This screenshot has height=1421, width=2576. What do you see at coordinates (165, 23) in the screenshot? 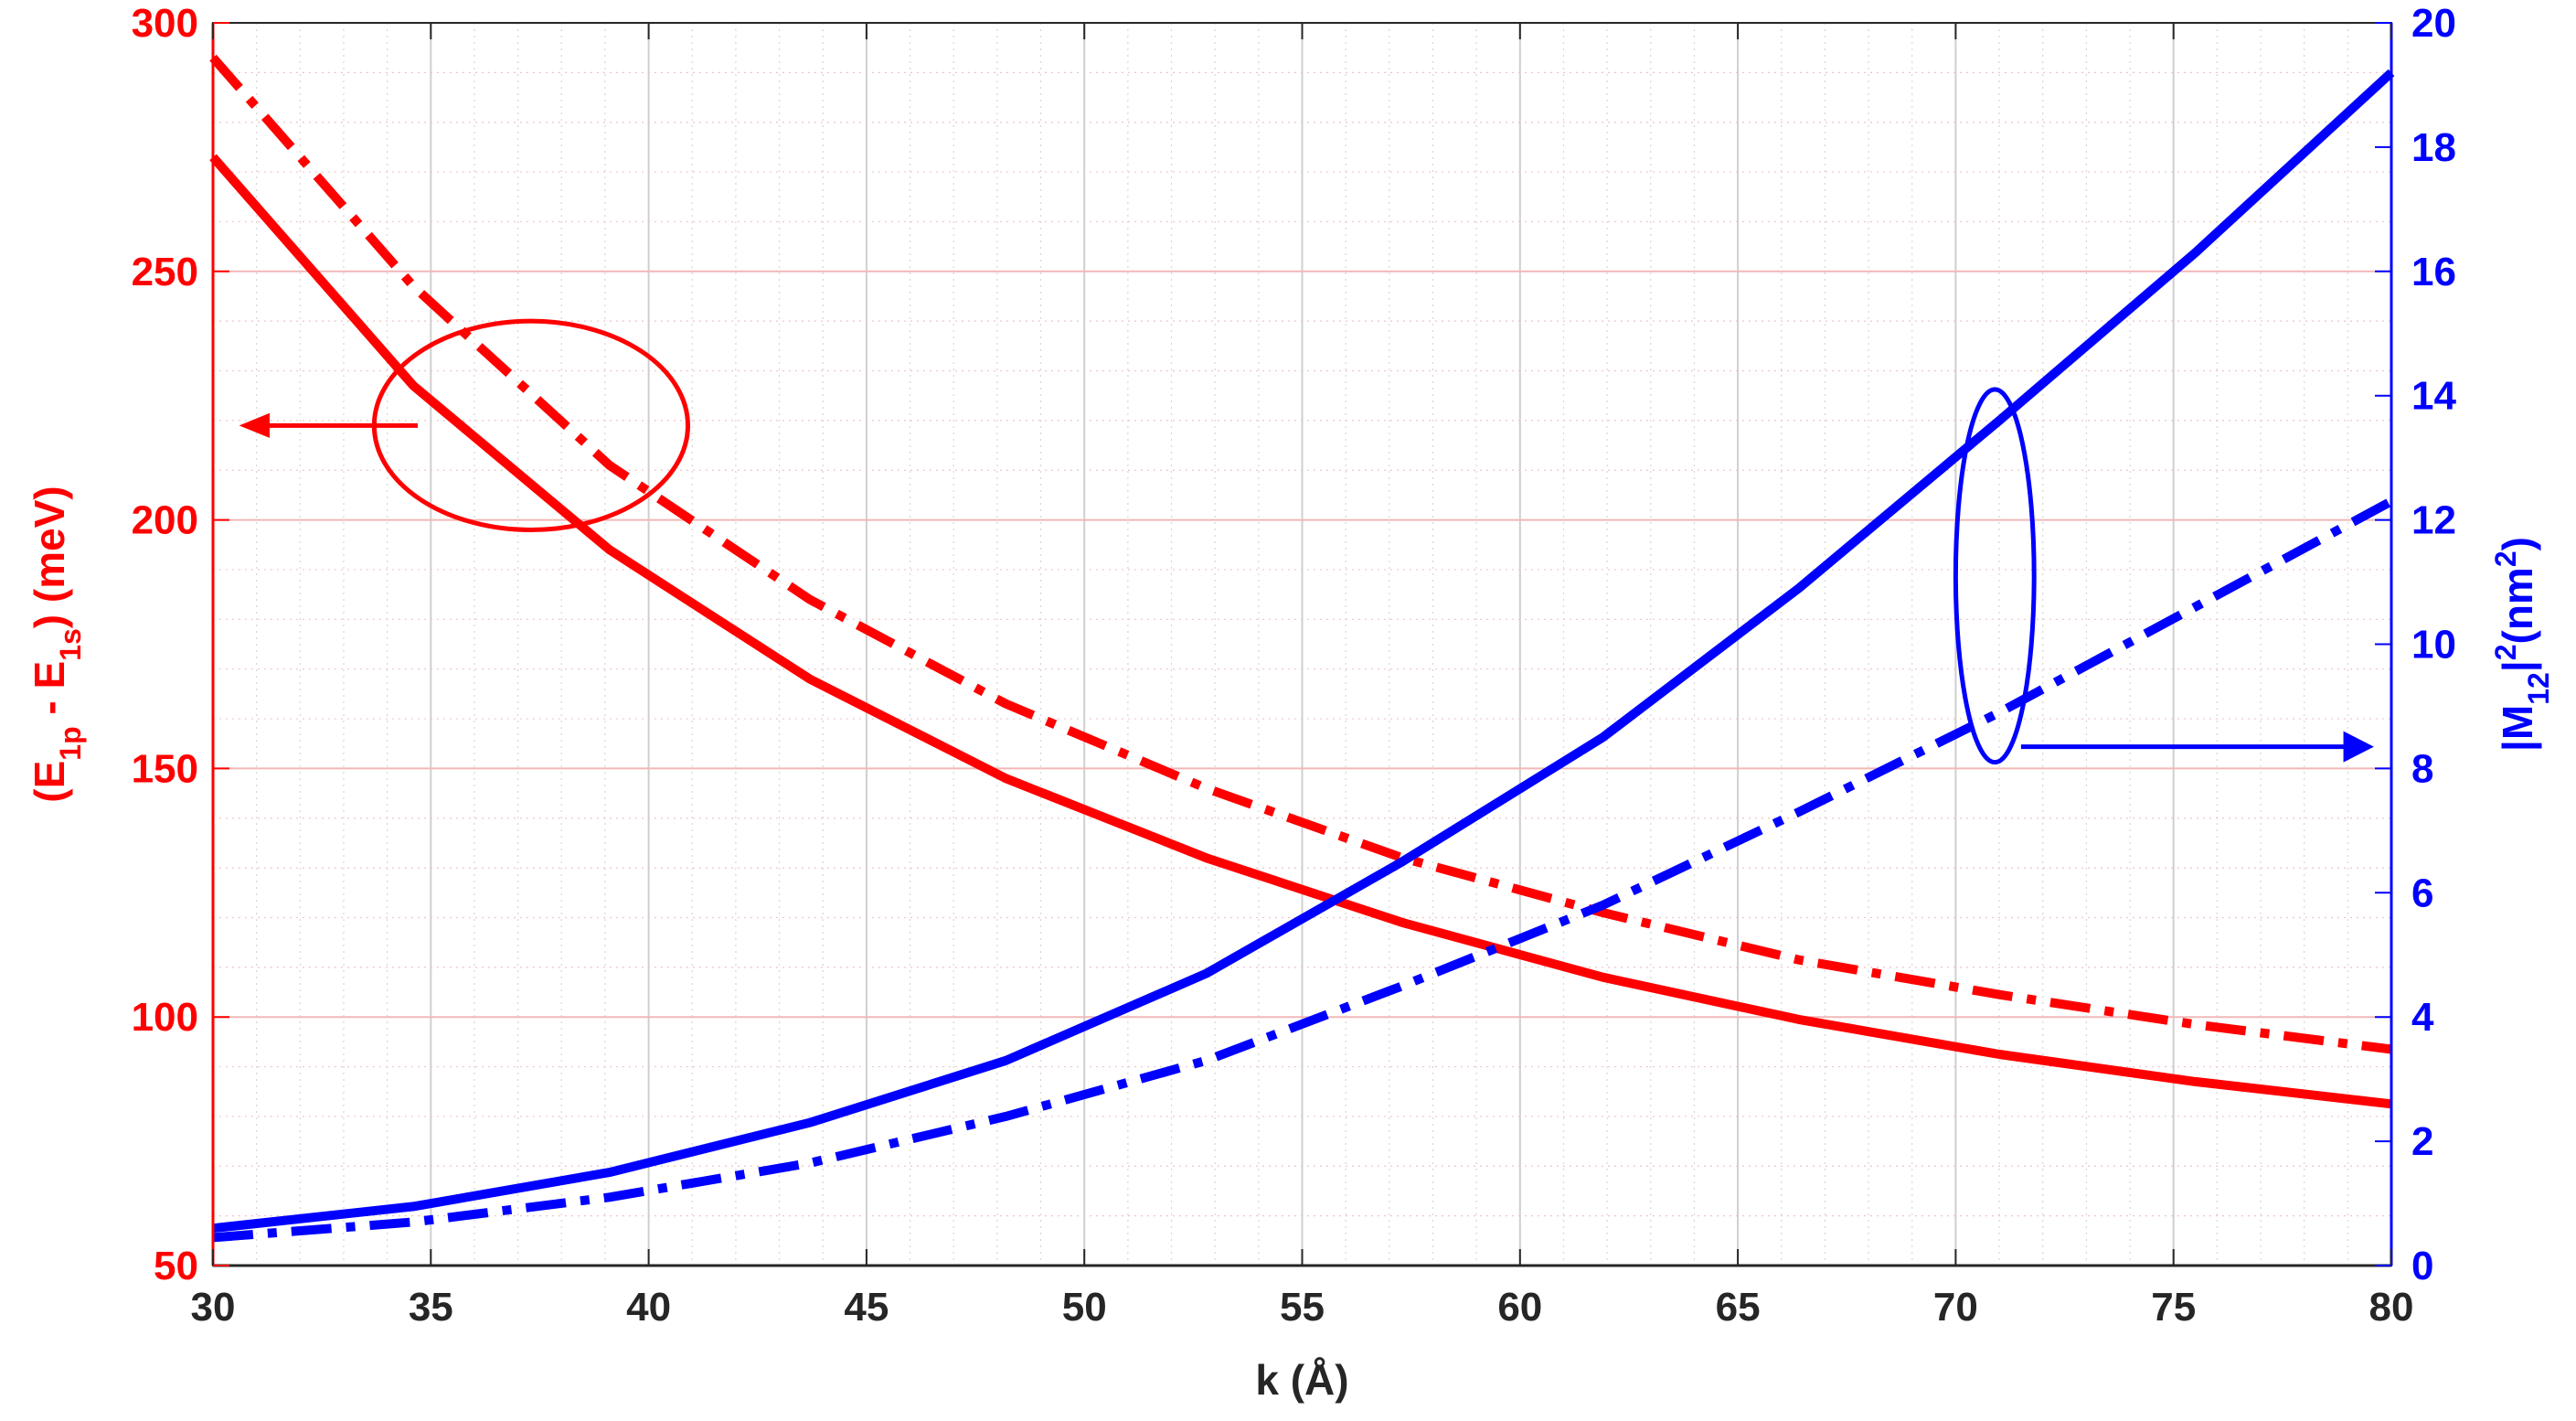
I see `left-y-tick-label: 300` at bounding box center [165, 23].